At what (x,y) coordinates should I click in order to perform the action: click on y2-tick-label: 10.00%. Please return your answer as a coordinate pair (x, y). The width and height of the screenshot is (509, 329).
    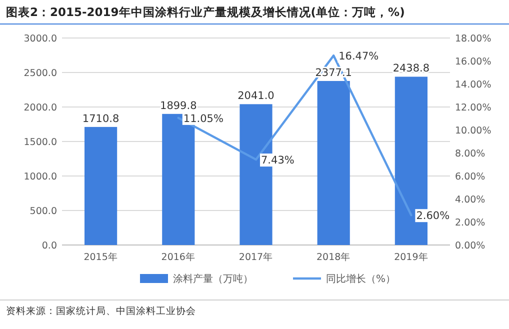
    Looking at the image, I should click on (473, 131).